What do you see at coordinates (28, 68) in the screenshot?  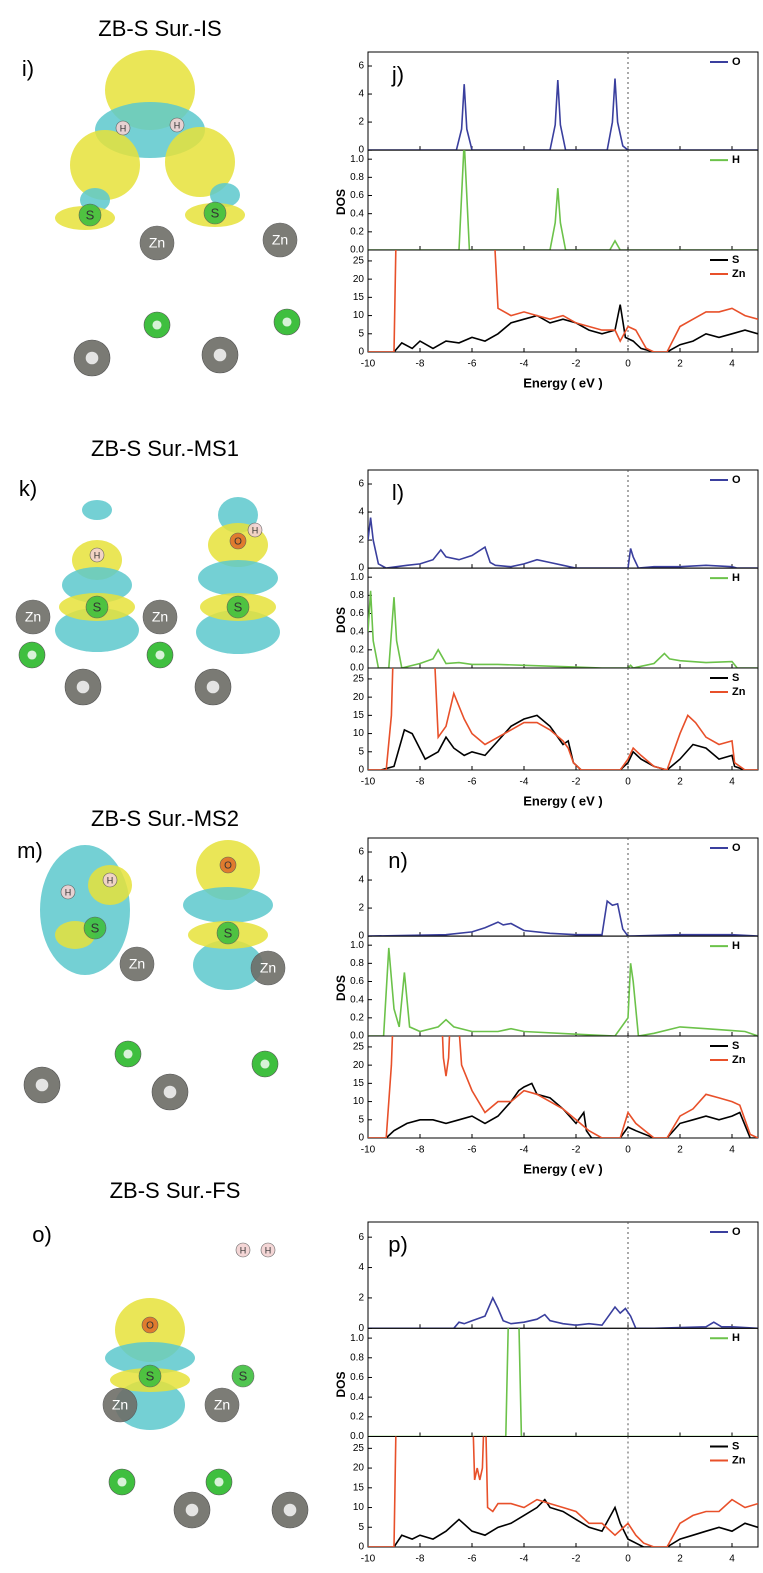 I see `structure-label: i)` at bounding box center [28, 68].